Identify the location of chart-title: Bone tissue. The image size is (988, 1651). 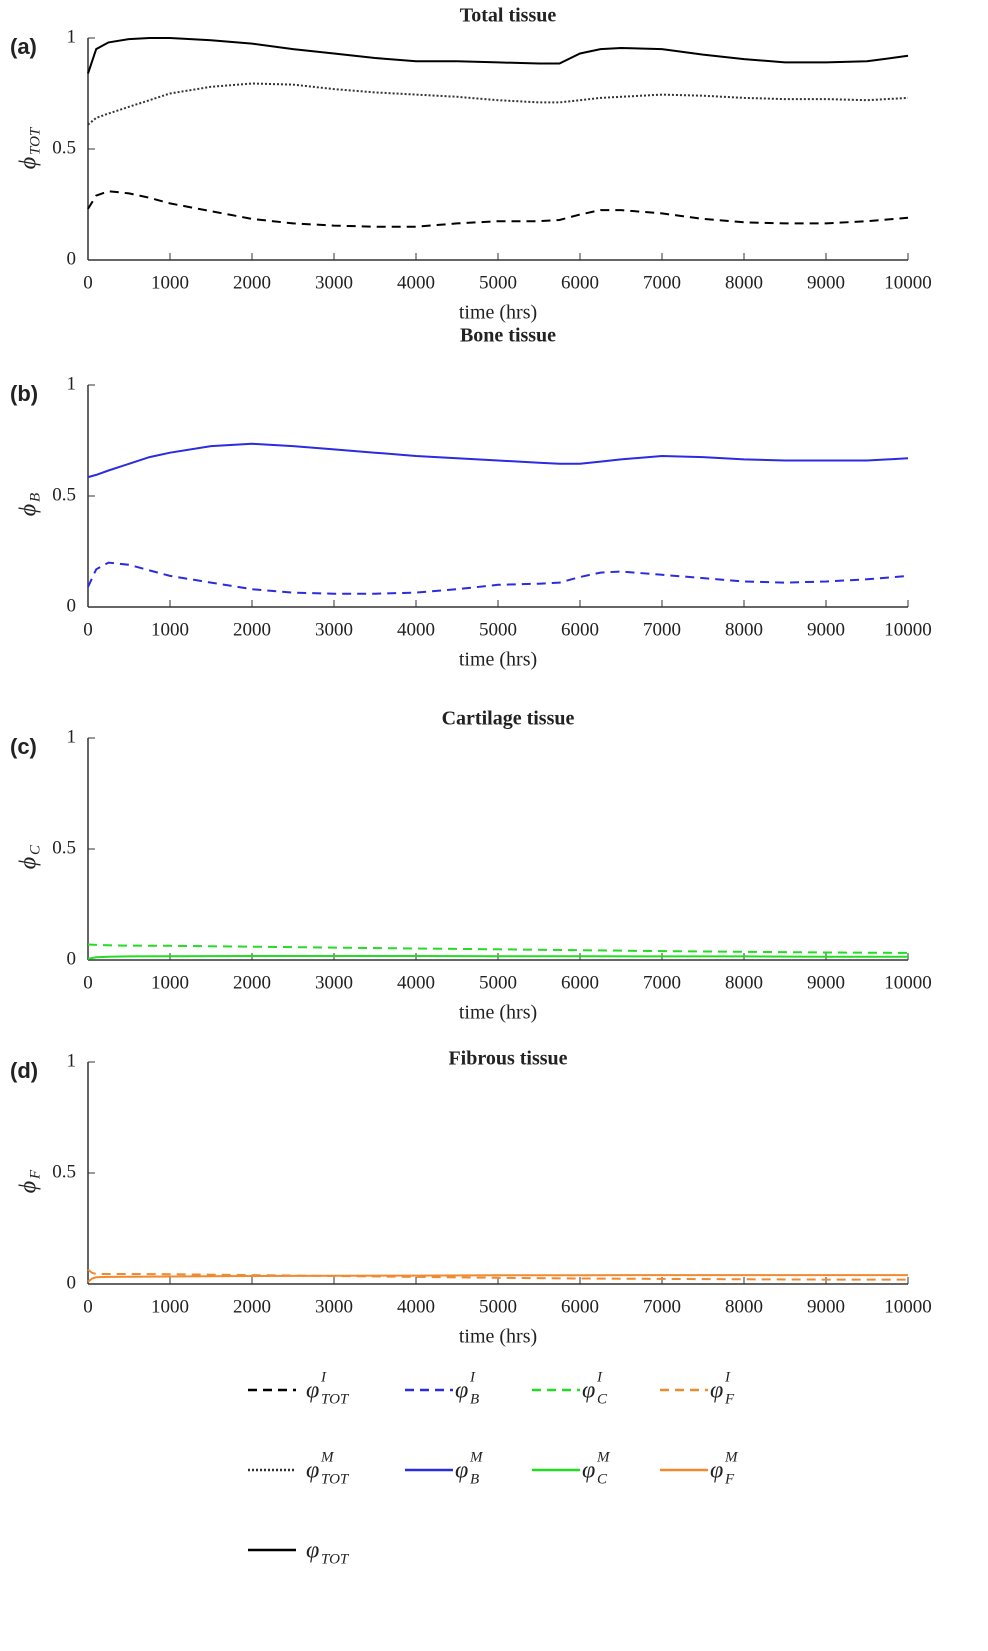
(508, 336).